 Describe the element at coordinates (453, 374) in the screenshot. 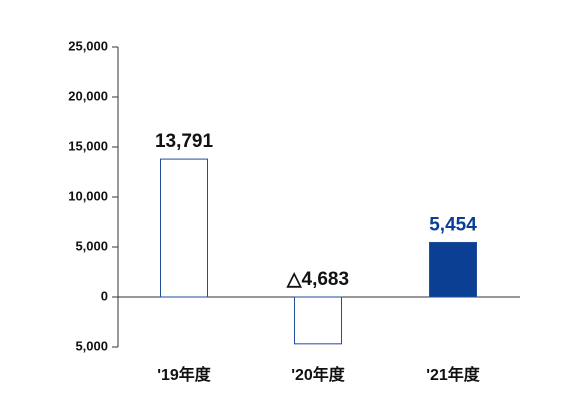

I see `x-tick-label: '21年度` at that location.